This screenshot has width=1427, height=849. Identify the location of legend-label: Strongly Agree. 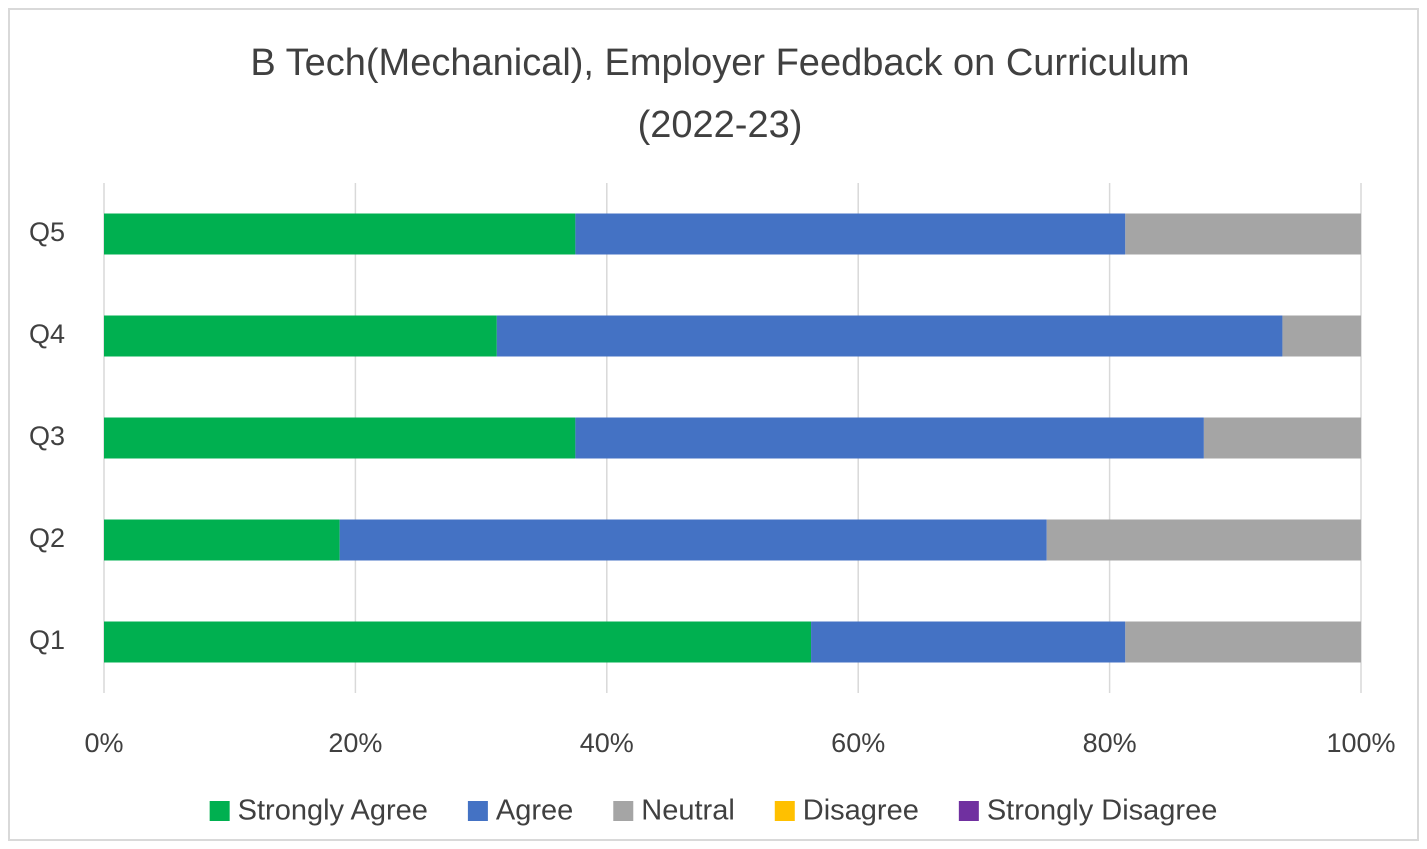
(333, 811).